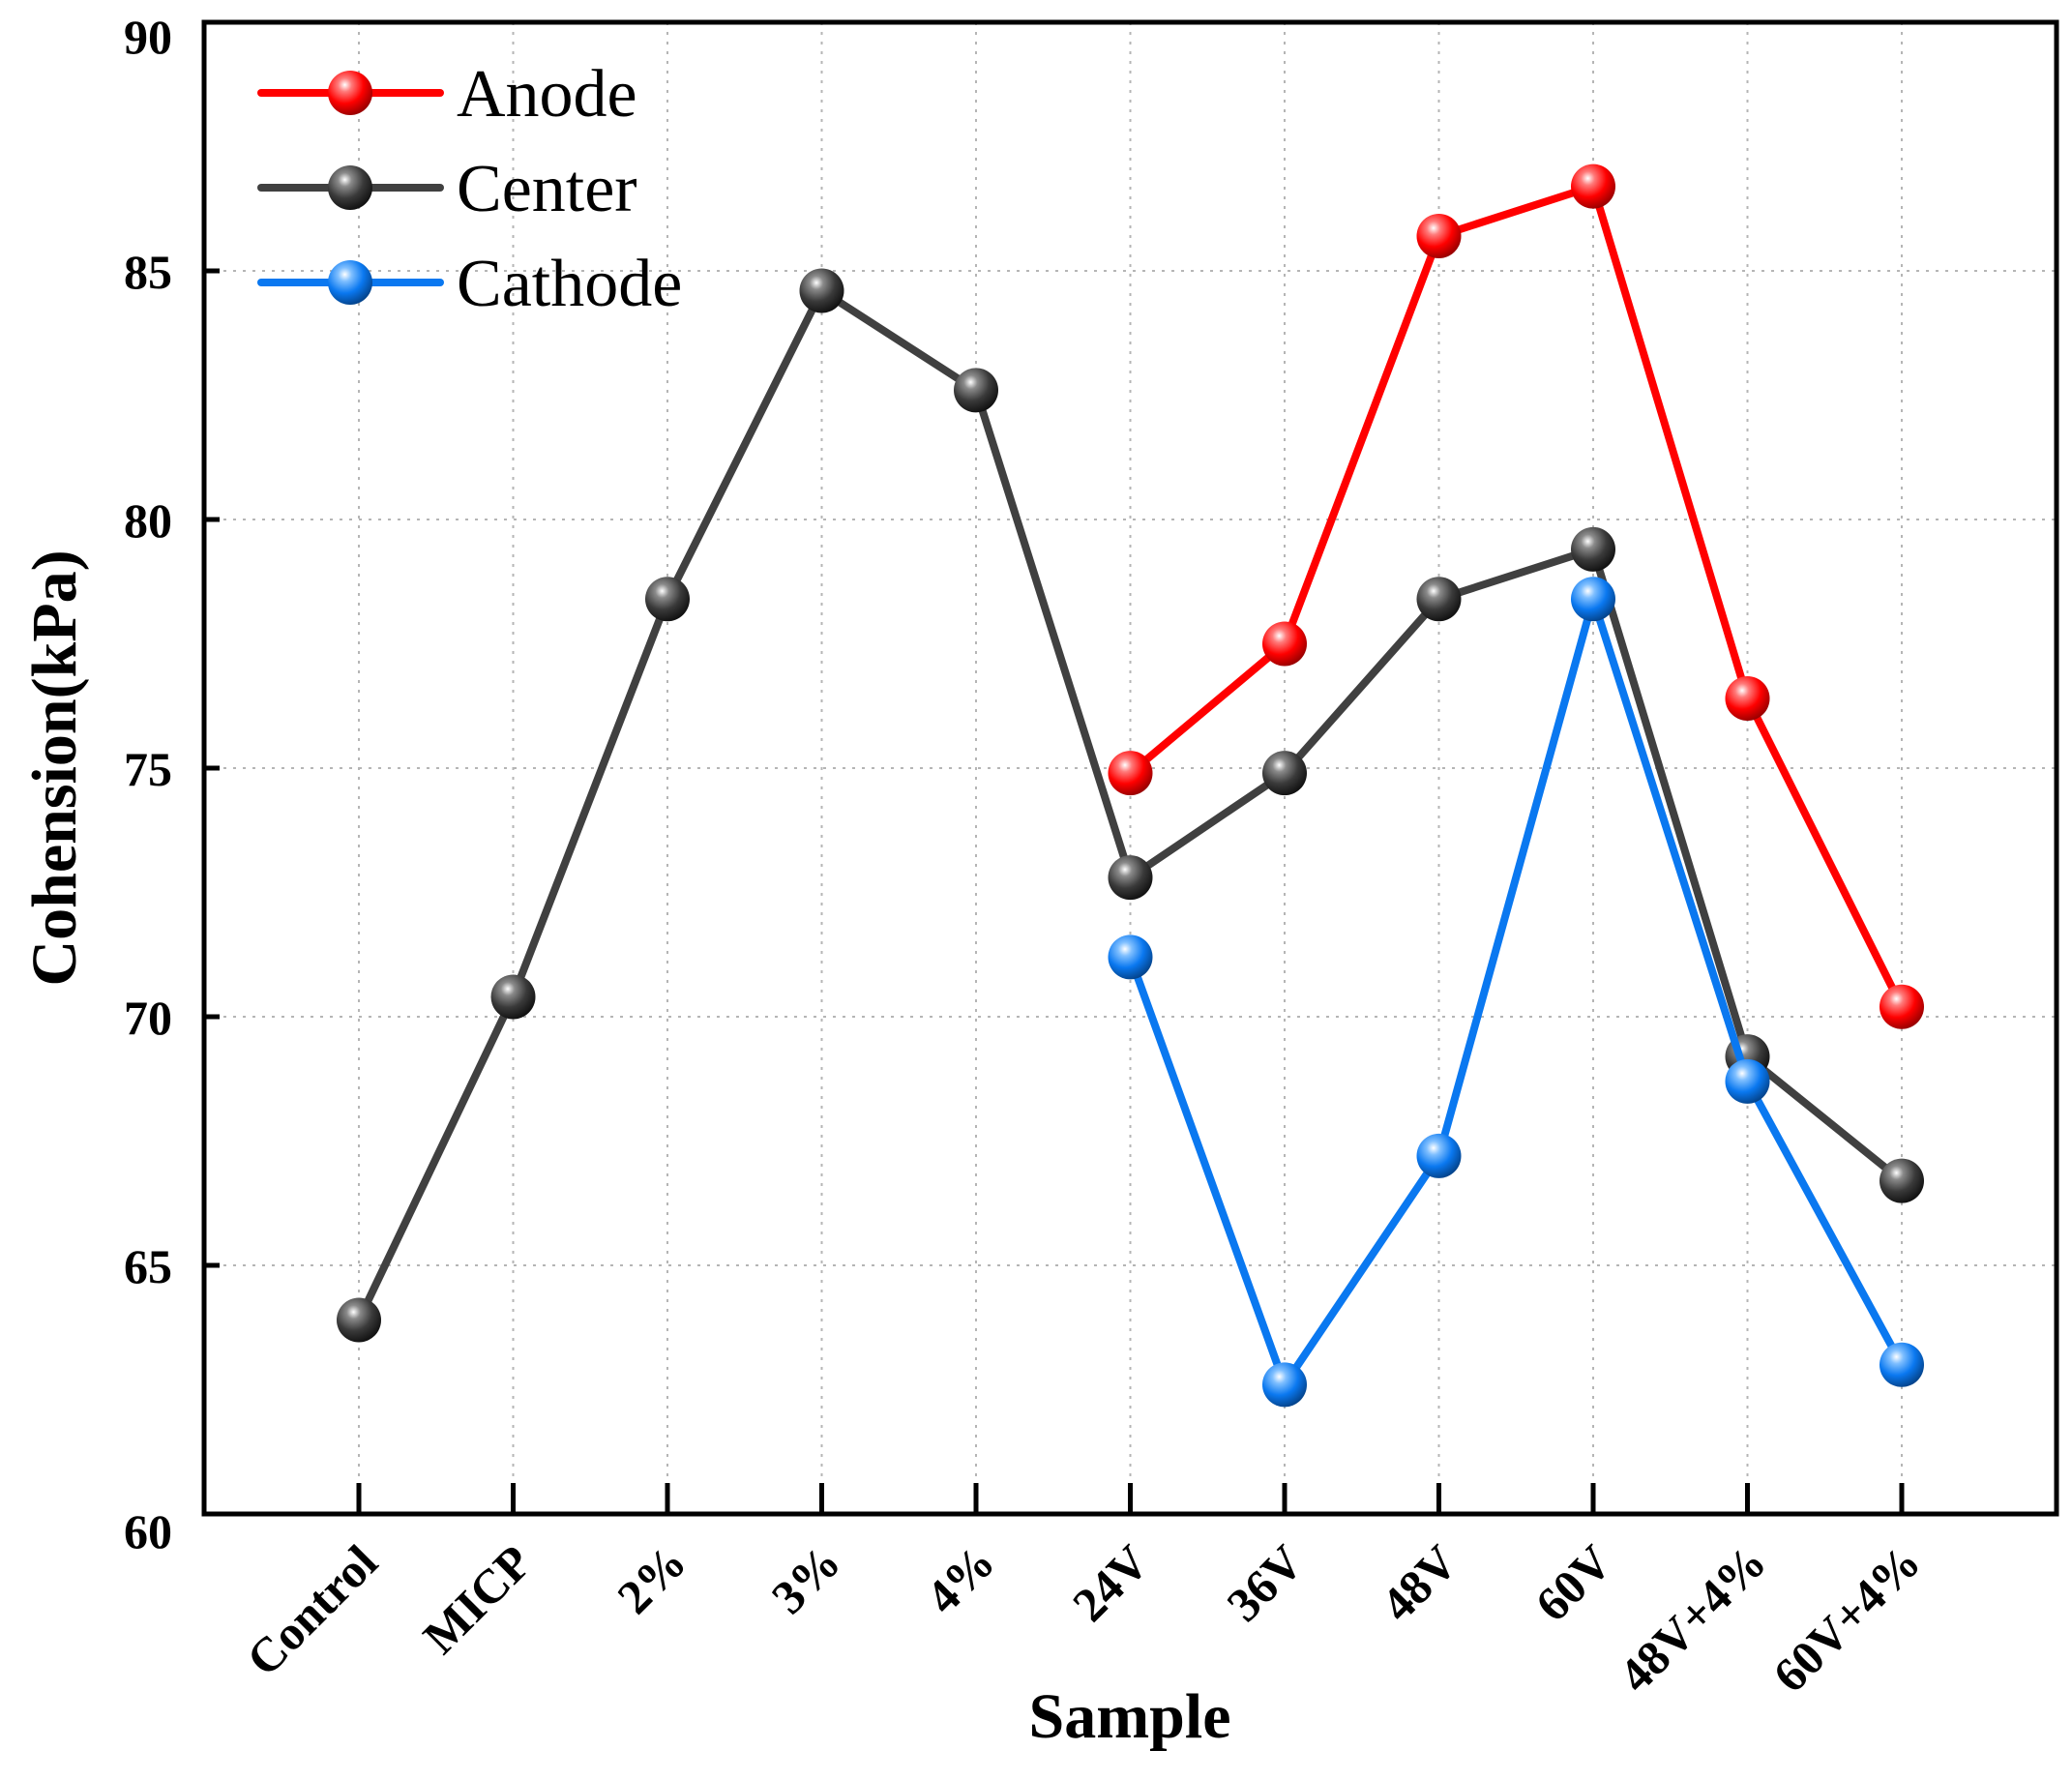 This screenshot has height=1780, width=2072. I want to click on legend-marker-anode, so click(350, 93).